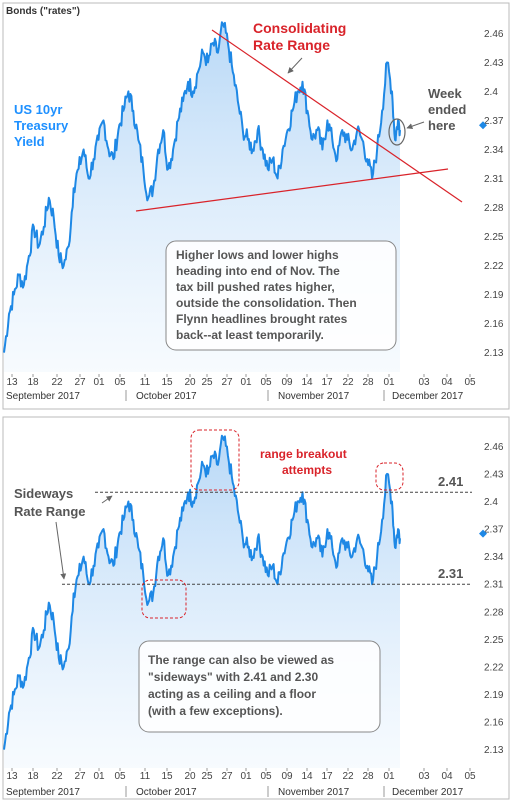 Image resolution: width=512 pixels, height=802 pixels. Describe the element at coordinates (262, 319) in the screenshot. I see `top-box-line-5: Flynn headlines brought rates` at that location.